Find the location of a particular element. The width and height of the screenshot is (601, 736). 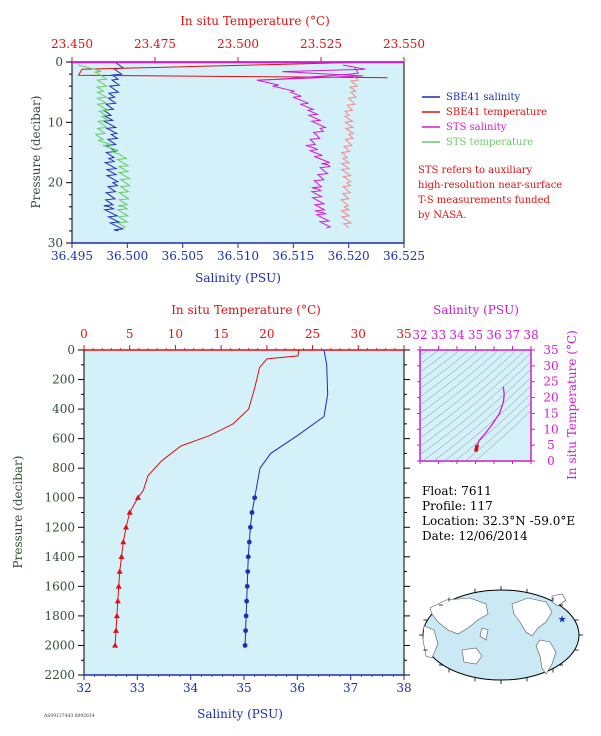

top-salinity-axis-label: Salinity (PSU) is located at coordinates (238, 278).